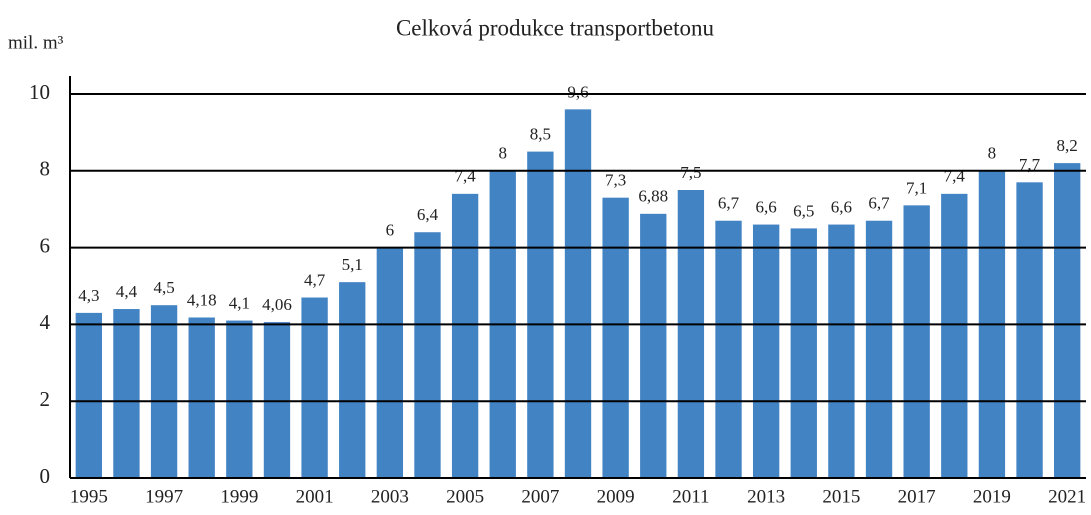 The height and width of the screenshot is (515, 1091). What do you see at coordinates (916, 187) in the screenshot?
I see `value-label: 7,1` at bounding box center [916, 187].